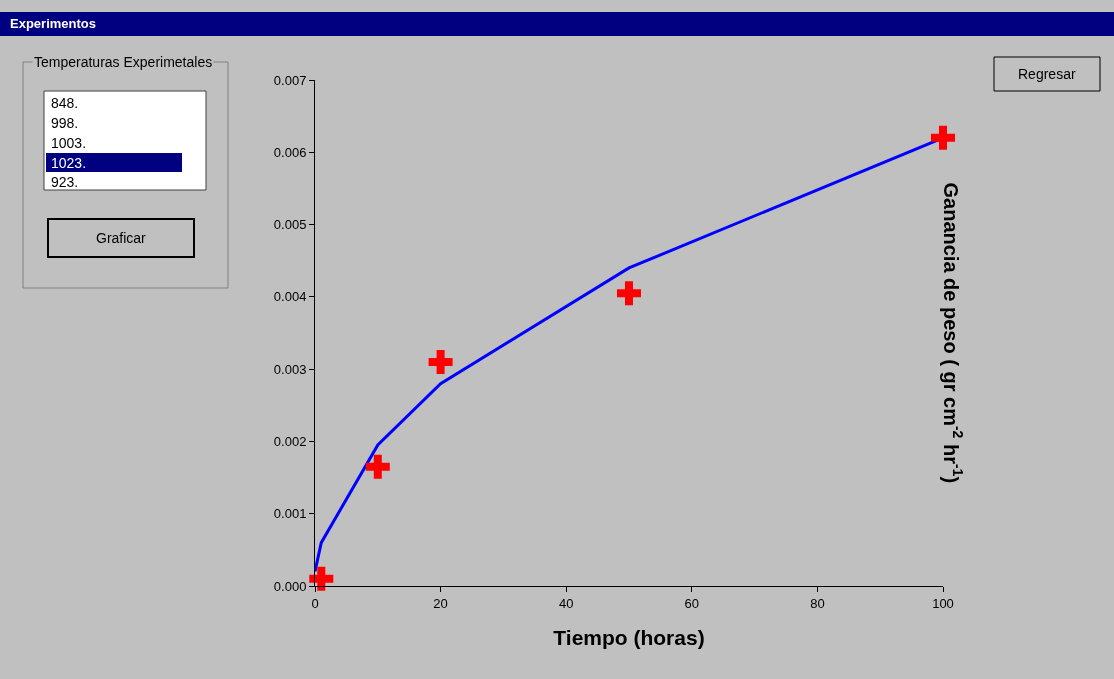 This screenshot has height=679, width=1114. What do you see at coordinates (290, 369) in the screenshot?
I see `y-tick-label: 0.003` at bounding box center [290, 369].